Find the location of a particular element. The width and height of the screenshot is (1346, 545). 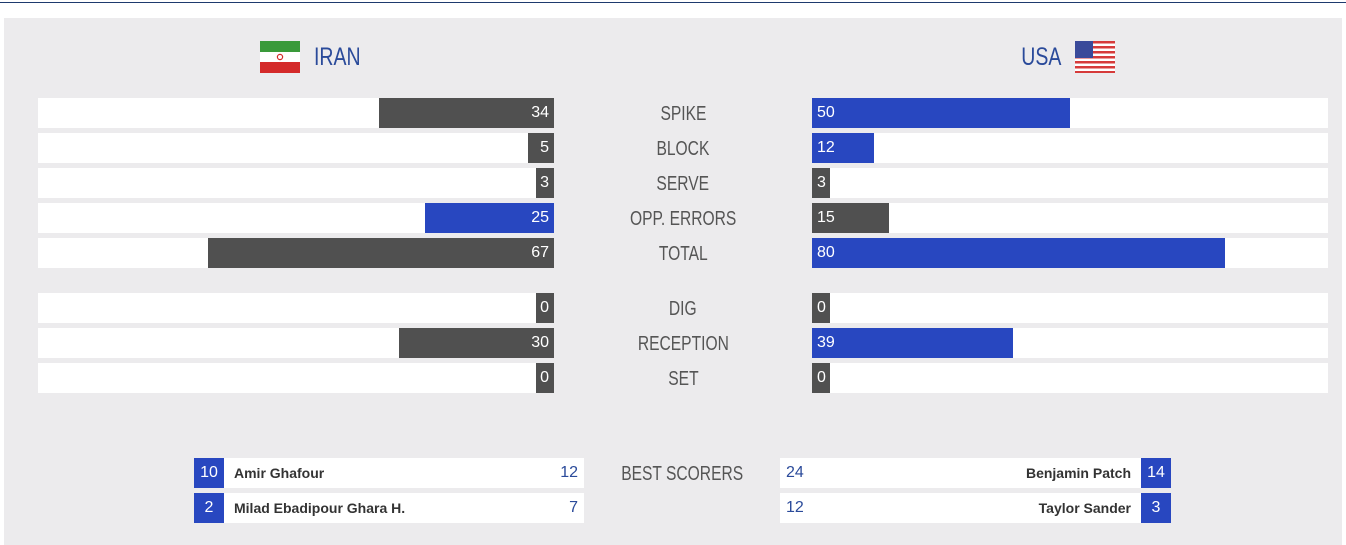

stat-label: BLOCK is located at coordinates (683, 149).